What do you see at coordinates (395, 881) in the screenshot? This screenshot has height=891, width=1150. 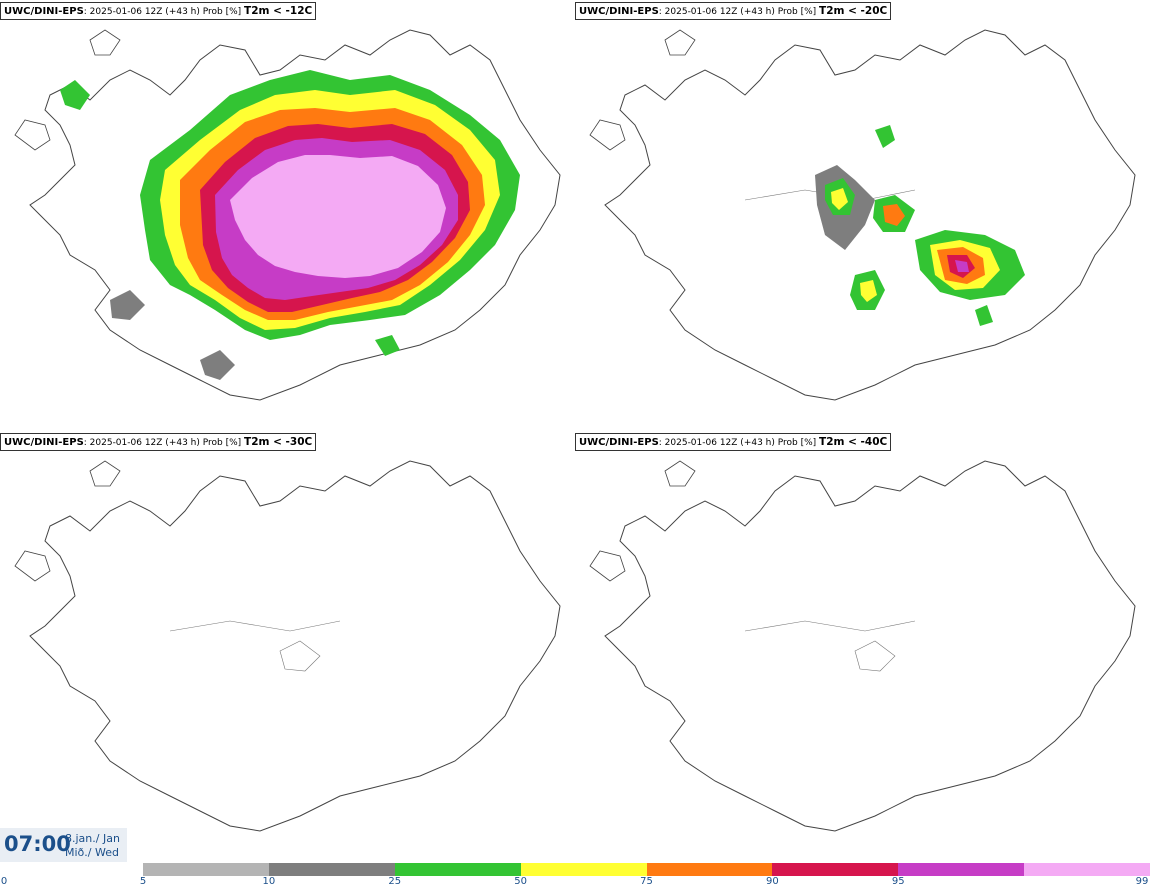 I see `legend-label-3: 25` at bounding box center [395, 881].